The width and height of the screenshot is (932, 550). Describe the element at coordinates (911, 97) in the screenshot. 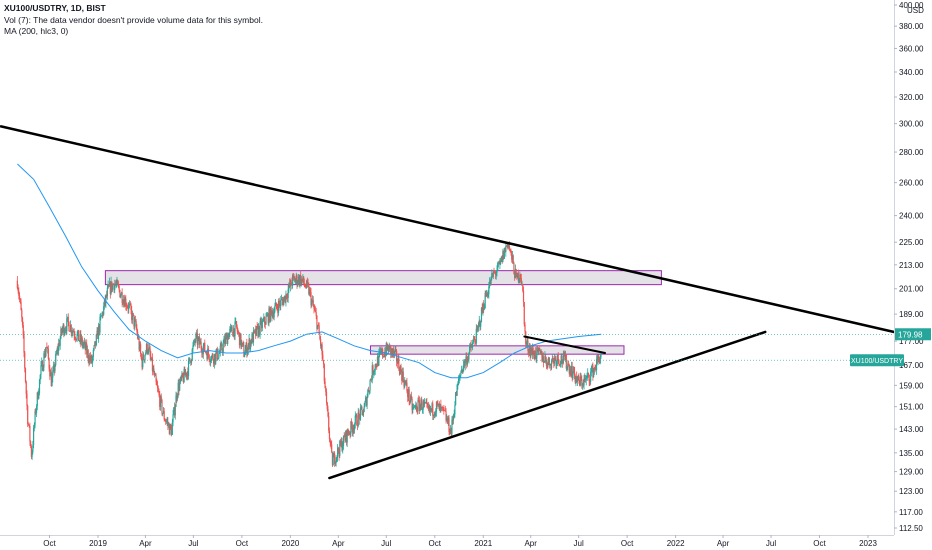

I see `price-tick-label: 320.00` at that location.